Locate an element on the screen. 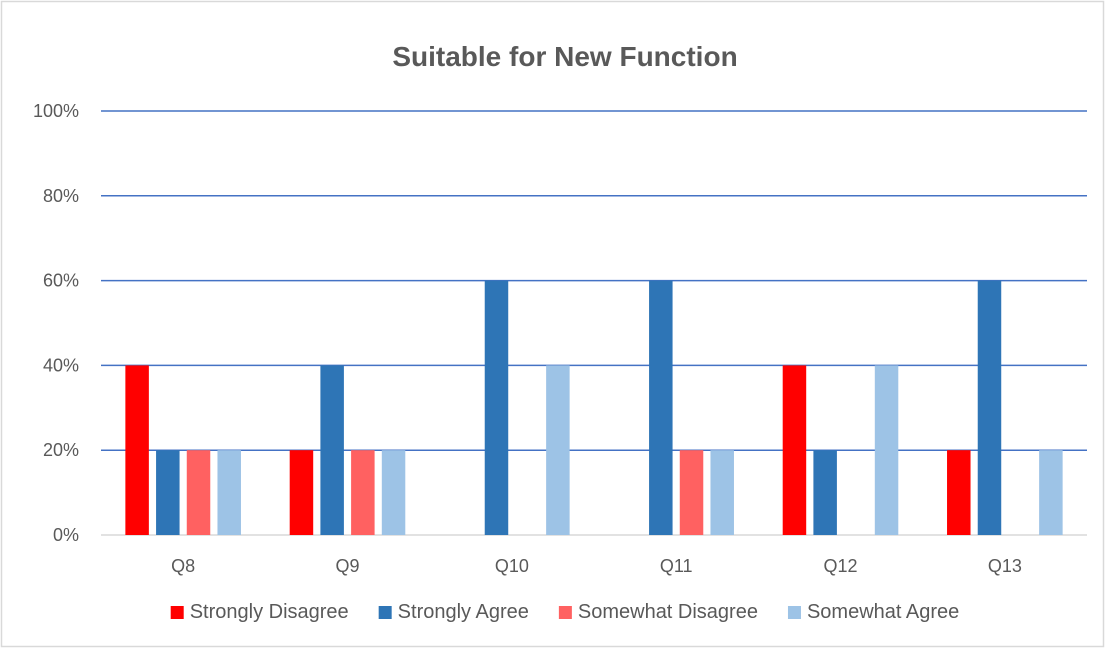 This screenshot has height=648, width=1105. legend-item: Somewhat Agree is located at coordinates (873, 612).